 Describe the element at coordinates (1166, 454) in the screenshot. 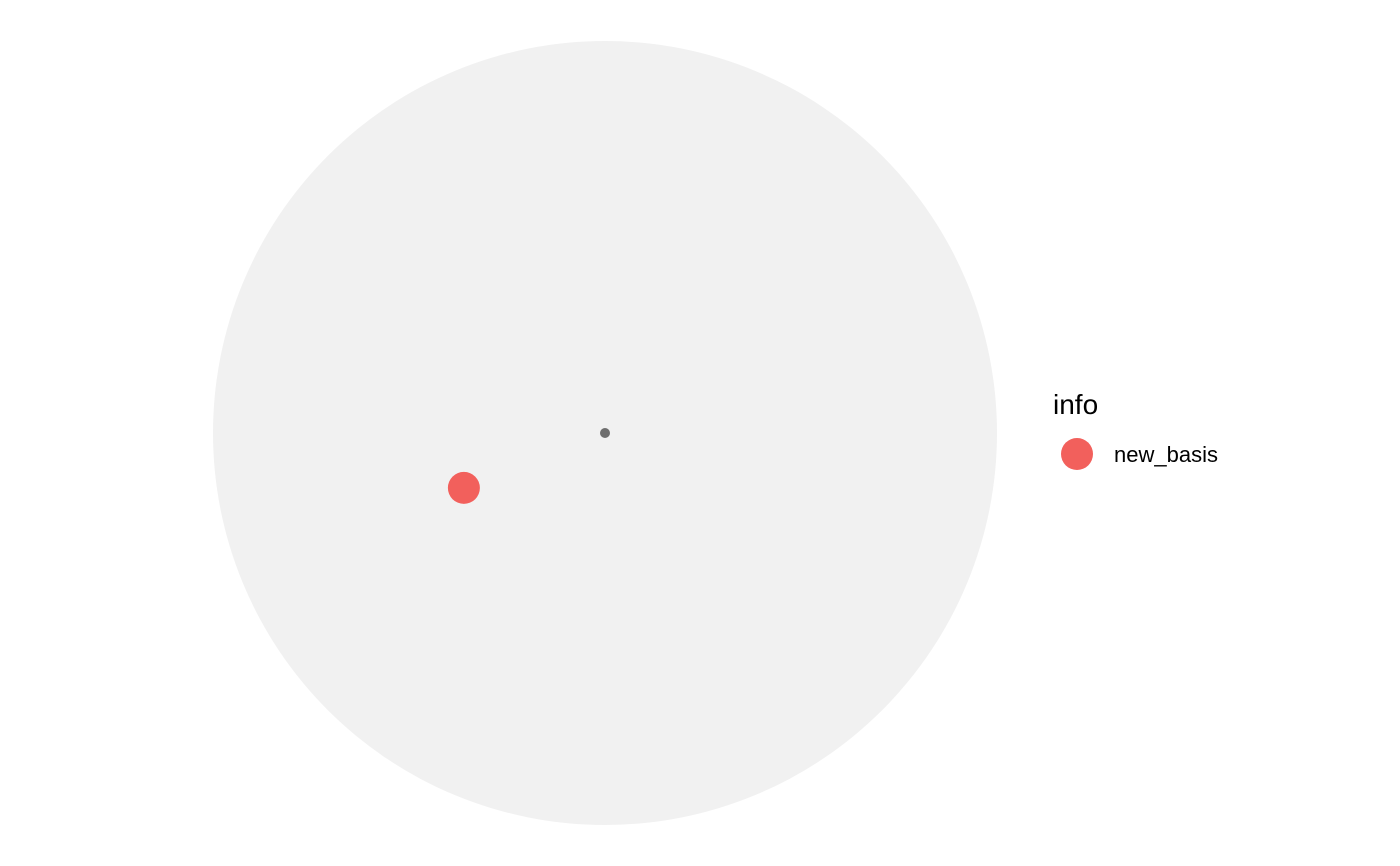

I see `legend-label-new_basis: new_basis` at that location.